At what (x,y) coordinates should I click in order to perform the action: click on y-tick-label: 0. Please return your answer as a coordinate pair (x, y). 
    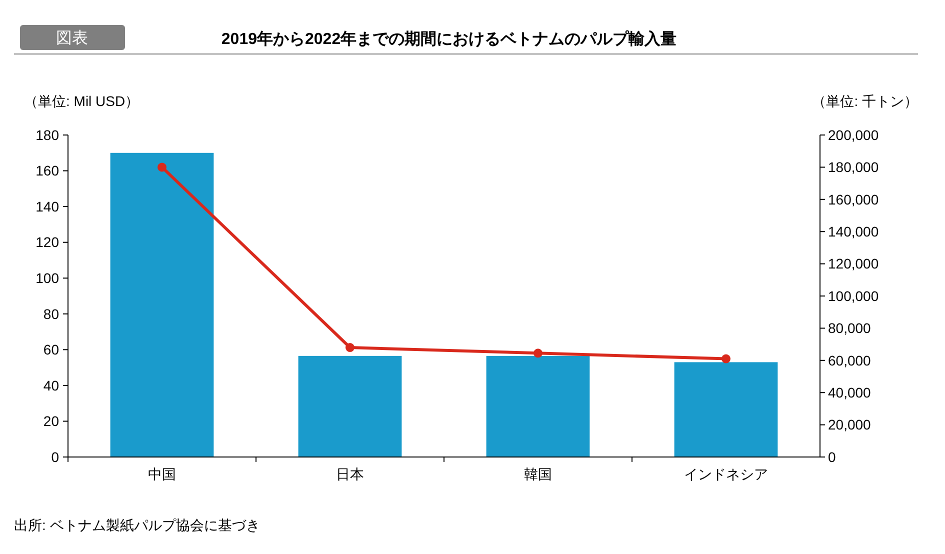
    Looking at the image, I should click on (55, 456).